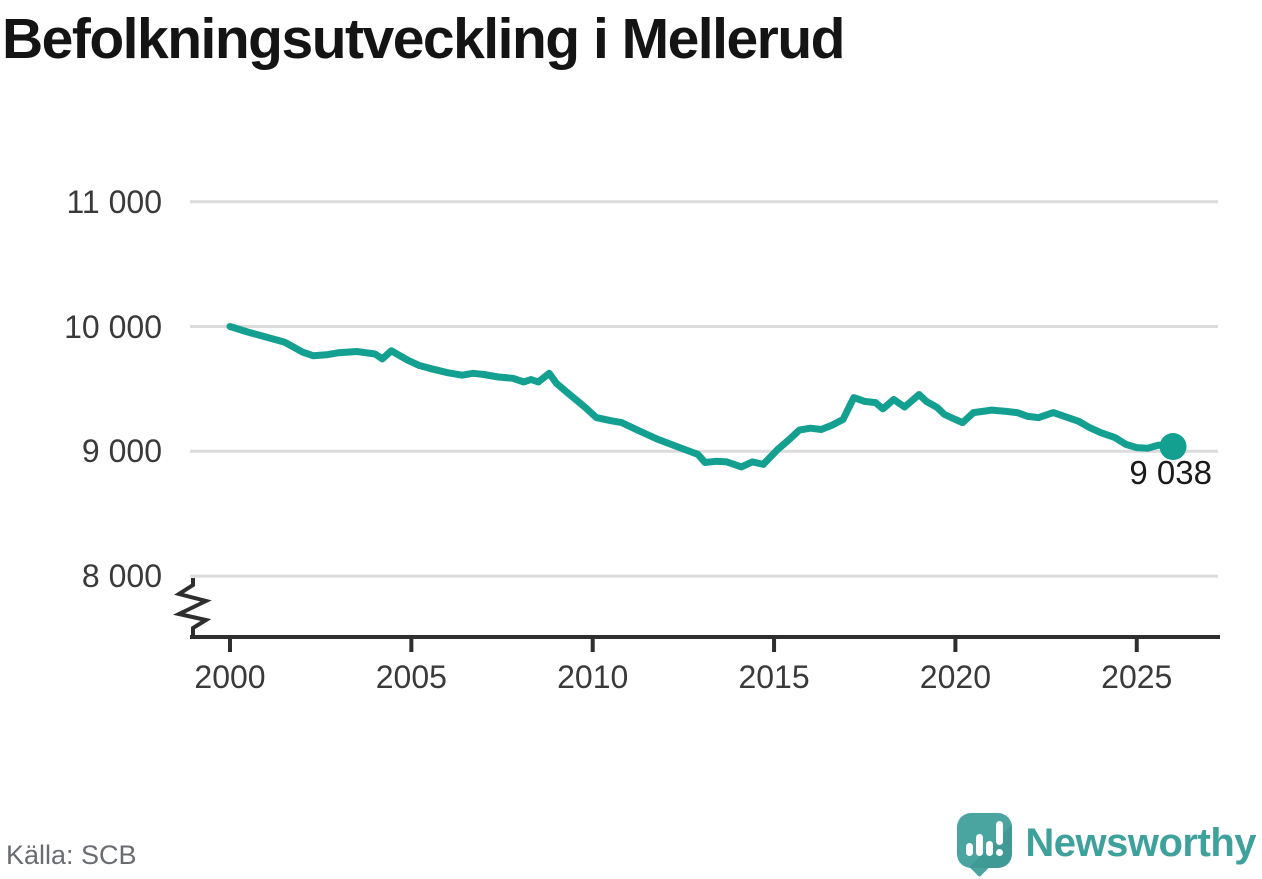  What do you see at coordinates (1173, 447) in the screenshot?
I see `endpoint-dot` at bounding box center [1173, 447].